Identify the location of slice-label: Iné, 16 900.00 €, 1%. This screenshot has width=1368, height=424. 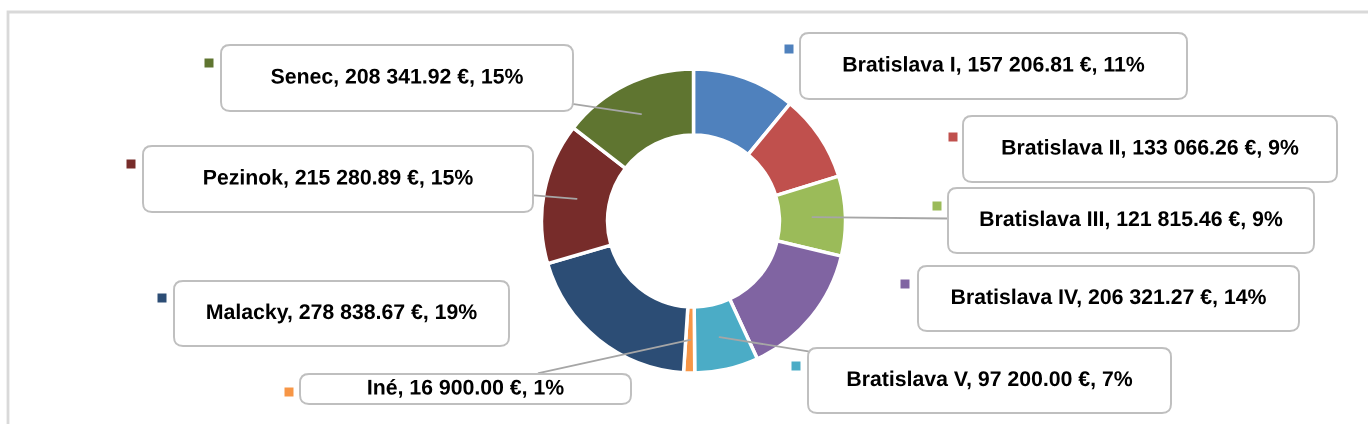
(466, 388).